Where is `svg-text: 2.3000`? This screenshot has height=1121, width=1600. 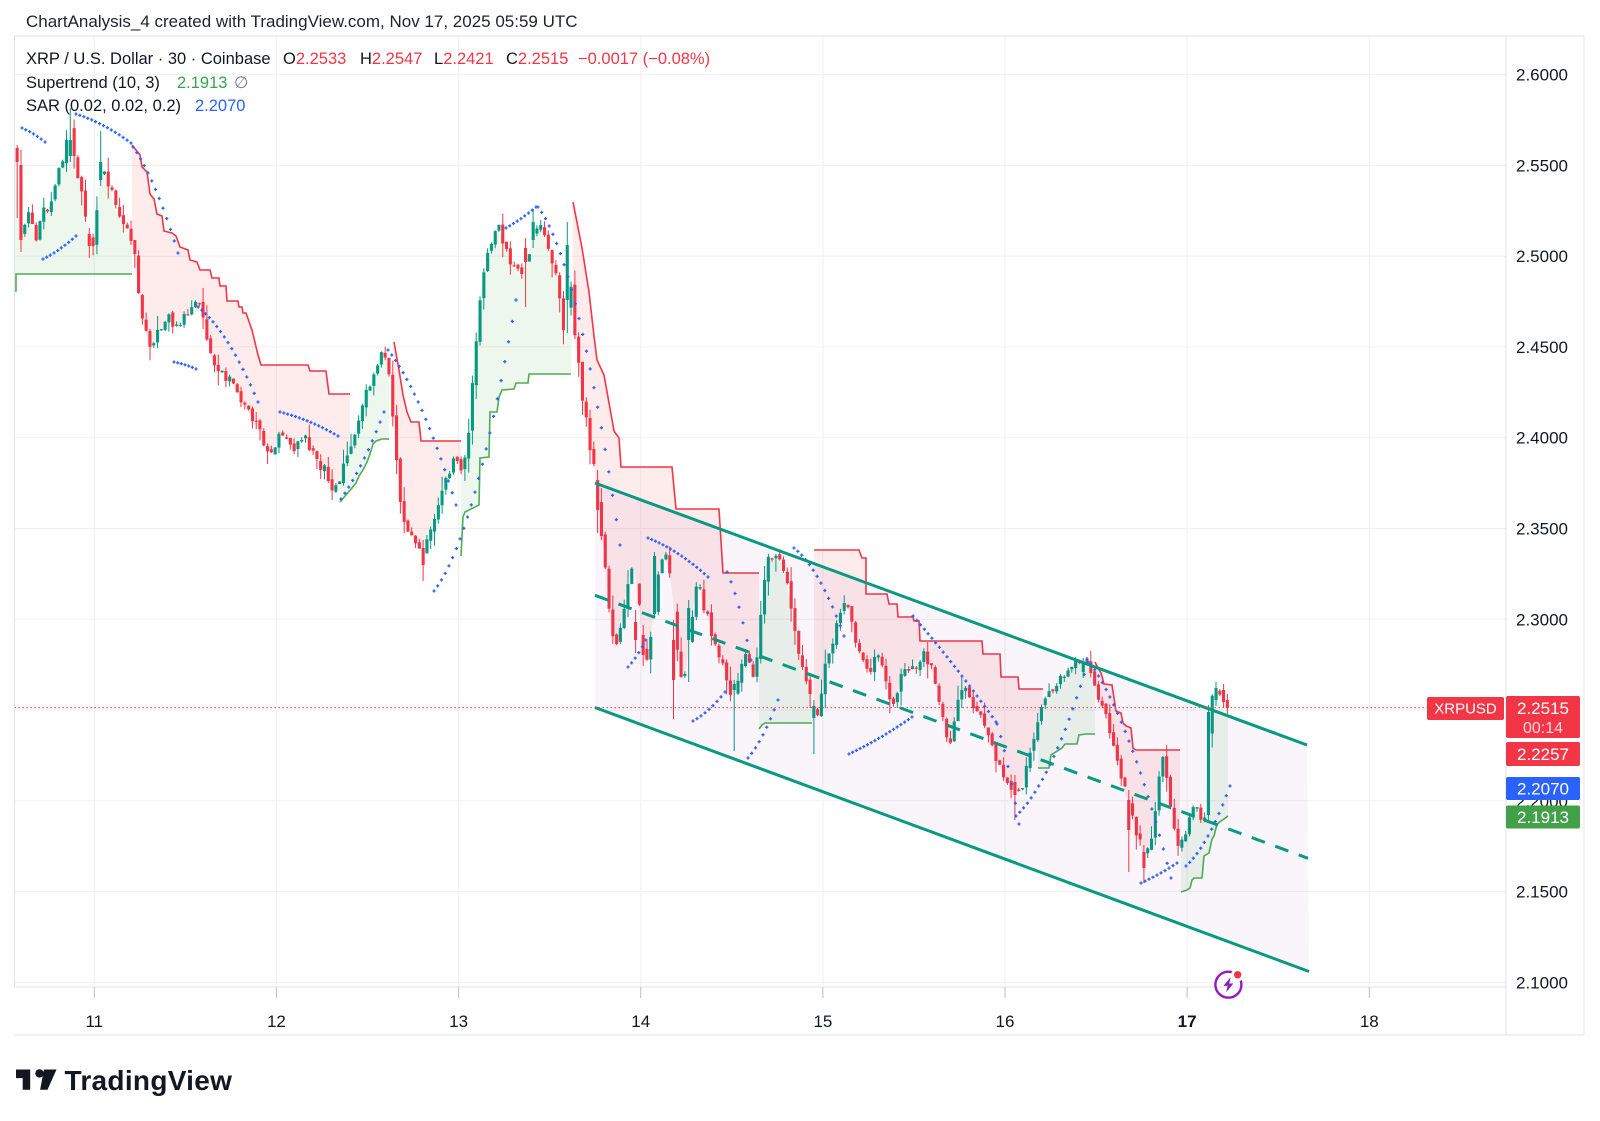 svg-text: 2.3000 is located at coordinates (1542, 619).